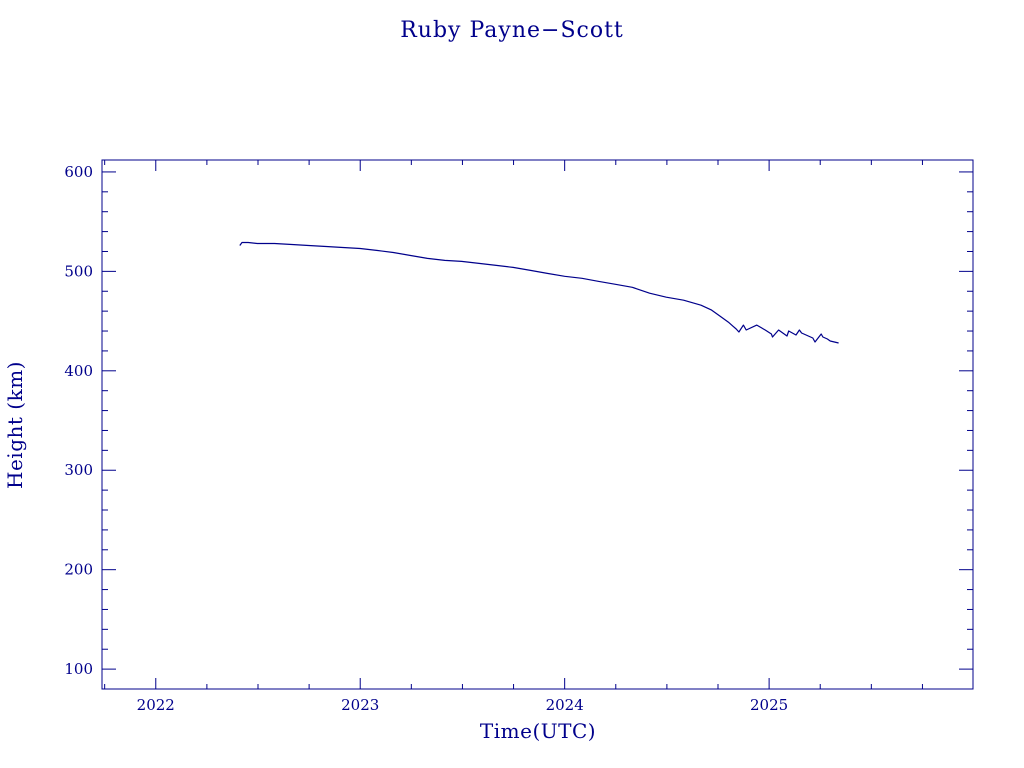  I want to click on x-tick-label: 2023, so click(360, 705).